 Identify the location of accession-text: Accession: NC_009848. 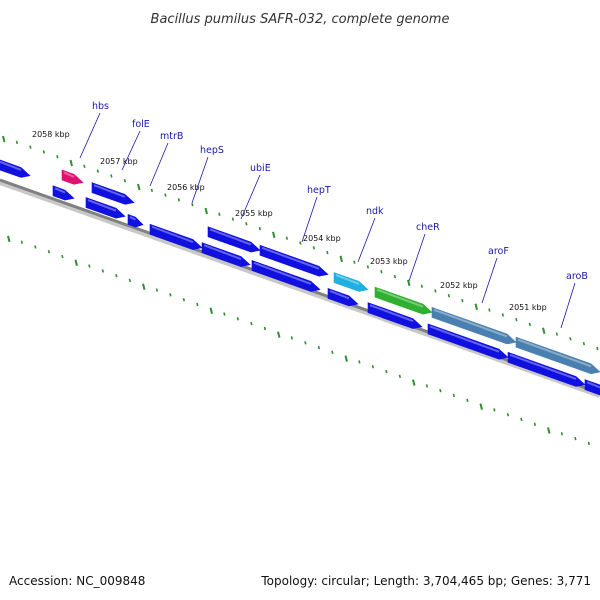
(77, 581).